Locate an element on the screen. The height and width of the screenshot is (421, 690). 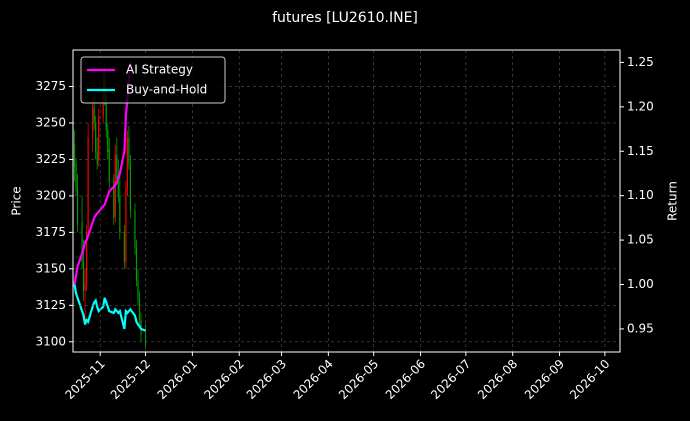
y-tick-label: 3250 is located at coordinates (50, 122).